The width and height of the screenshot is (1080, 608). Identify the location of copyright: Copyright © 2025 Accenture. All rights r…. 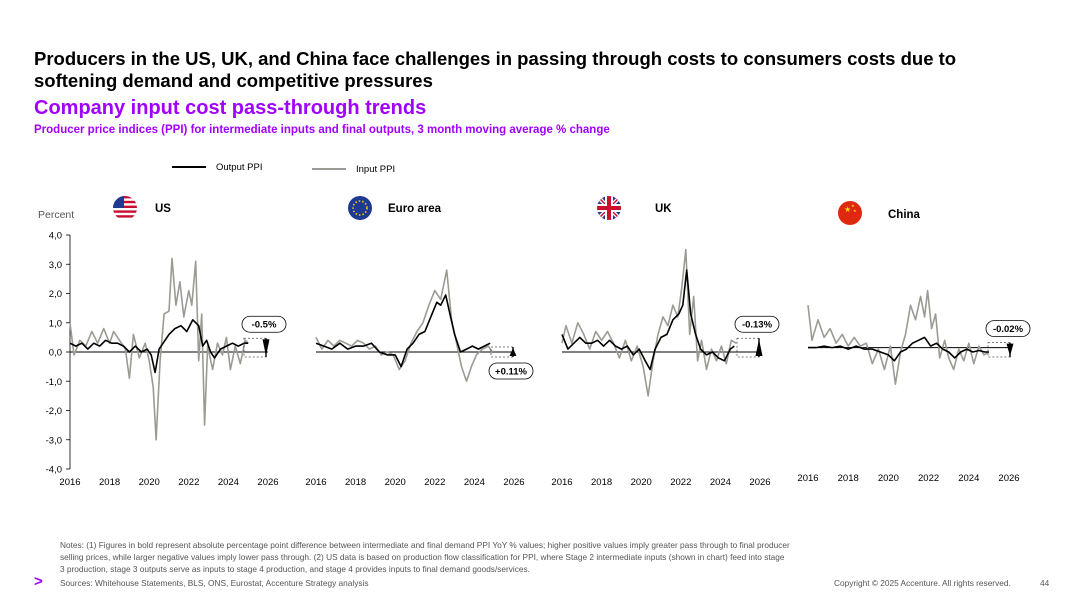
(922, 583).